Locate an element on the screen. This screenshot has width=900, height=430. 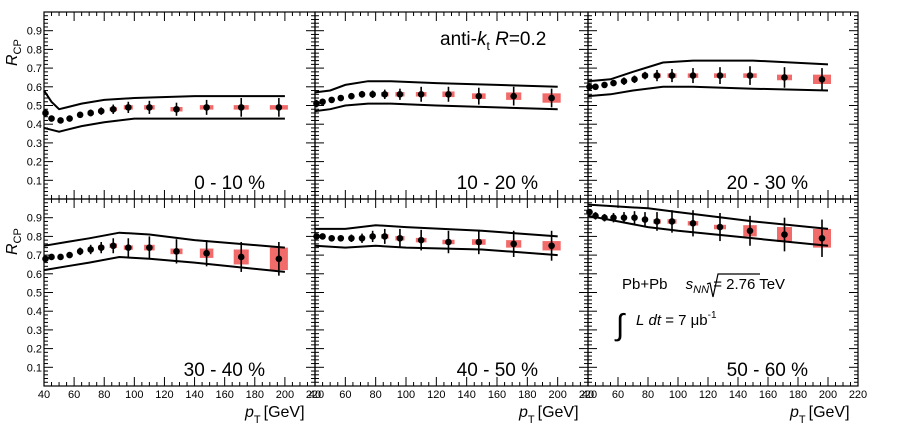
jet-algorithm-label: anti-kt R=0.2 is located at coordinates (493, 41).